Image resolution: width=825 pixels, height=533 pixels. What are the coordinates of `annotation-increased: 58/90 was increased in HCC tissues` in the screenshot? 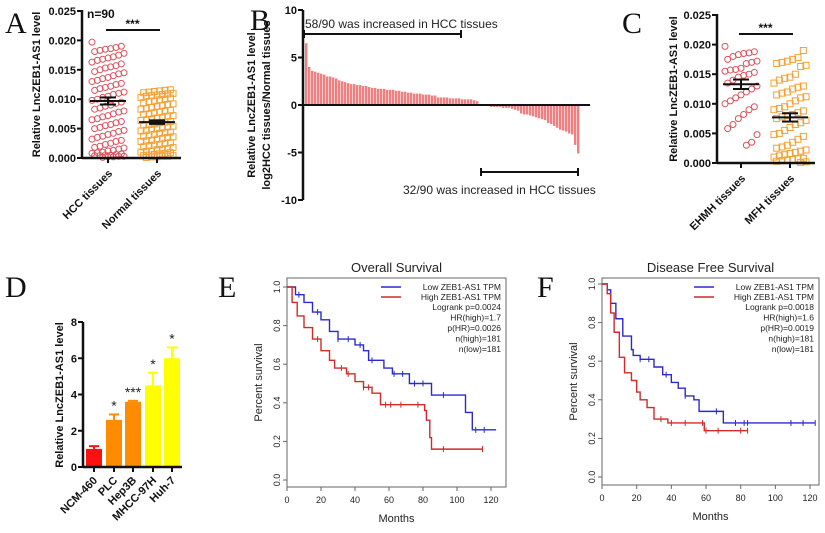 It's located at (401, 24).